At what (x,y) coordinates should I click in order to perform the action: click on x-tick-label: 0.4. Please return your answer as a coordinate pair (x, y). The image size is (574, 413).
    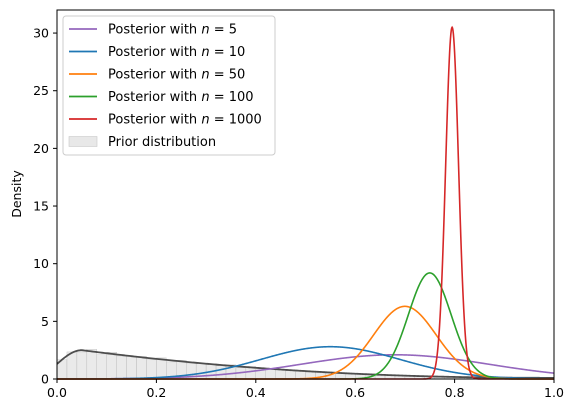
    Looking at the image, I should click on (256, 392).